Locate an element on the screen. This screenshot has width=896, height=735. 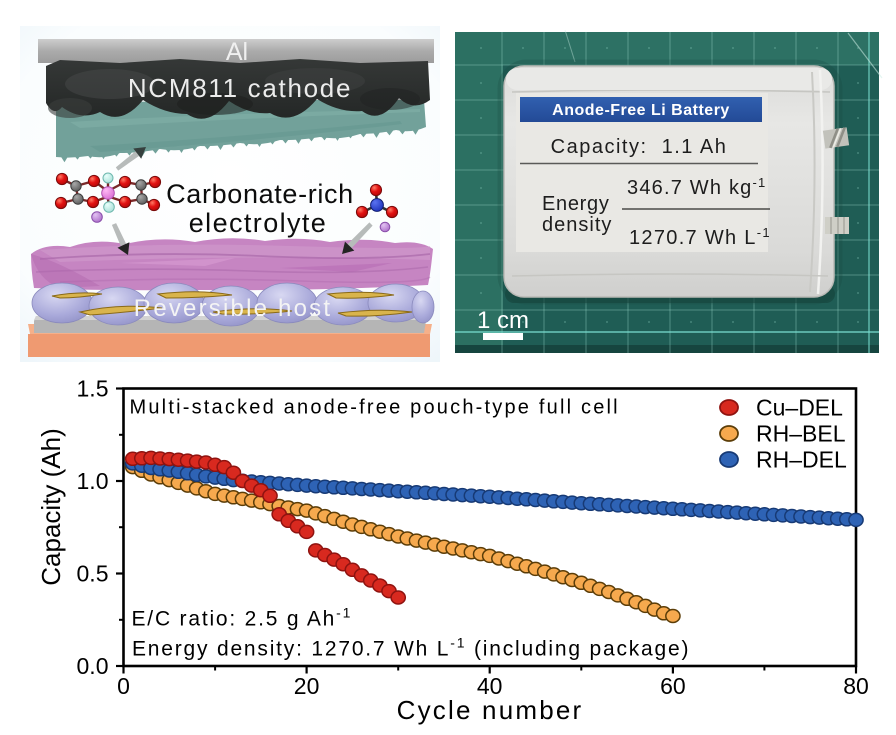
svg-text: electrolyte is located at coordinates (258, 223).